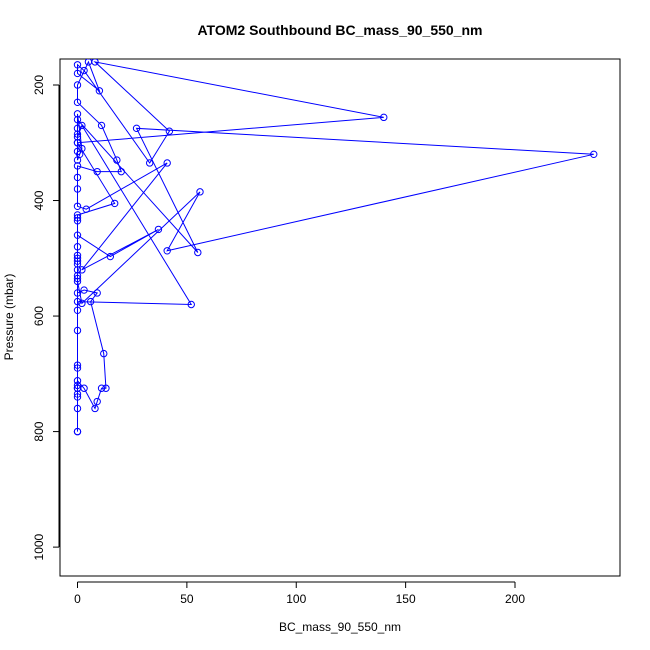  What do you see at coordinates (39, 546) in the screenshot?
I see `y-tick-label: 1000` at bounding box center [39, 546].